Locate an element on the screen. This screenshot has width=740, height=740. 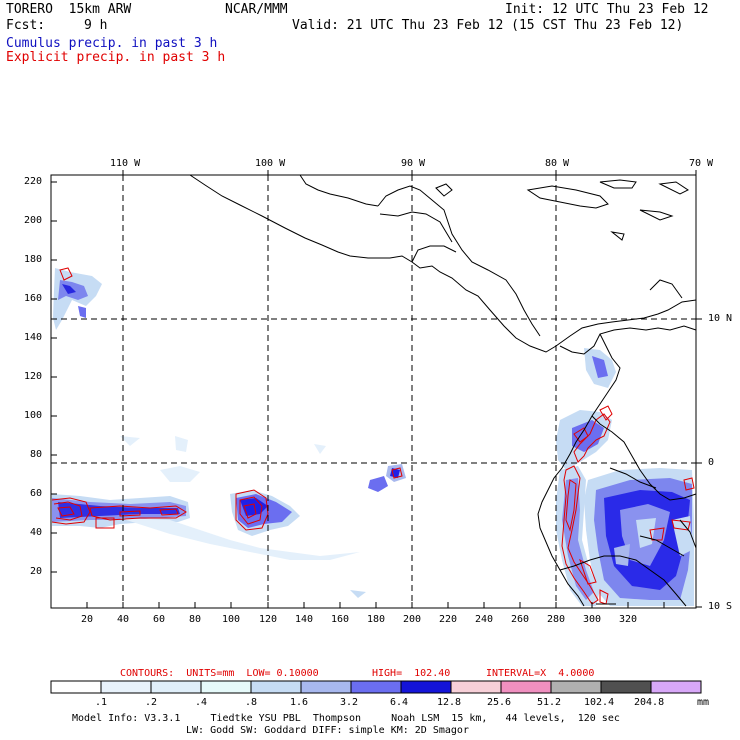
org-label: NCAR/MMM is located at coordinates (256, 9).